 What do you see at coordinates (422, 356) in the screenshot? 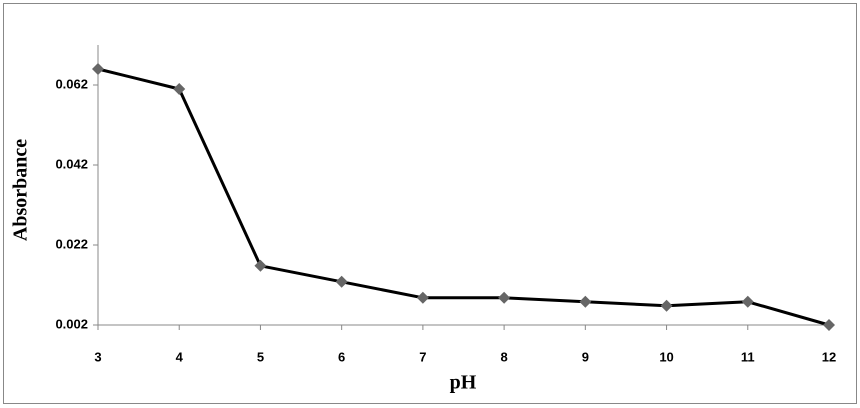
I see `x-tick-label: 7` at bounding box center [422, 356].